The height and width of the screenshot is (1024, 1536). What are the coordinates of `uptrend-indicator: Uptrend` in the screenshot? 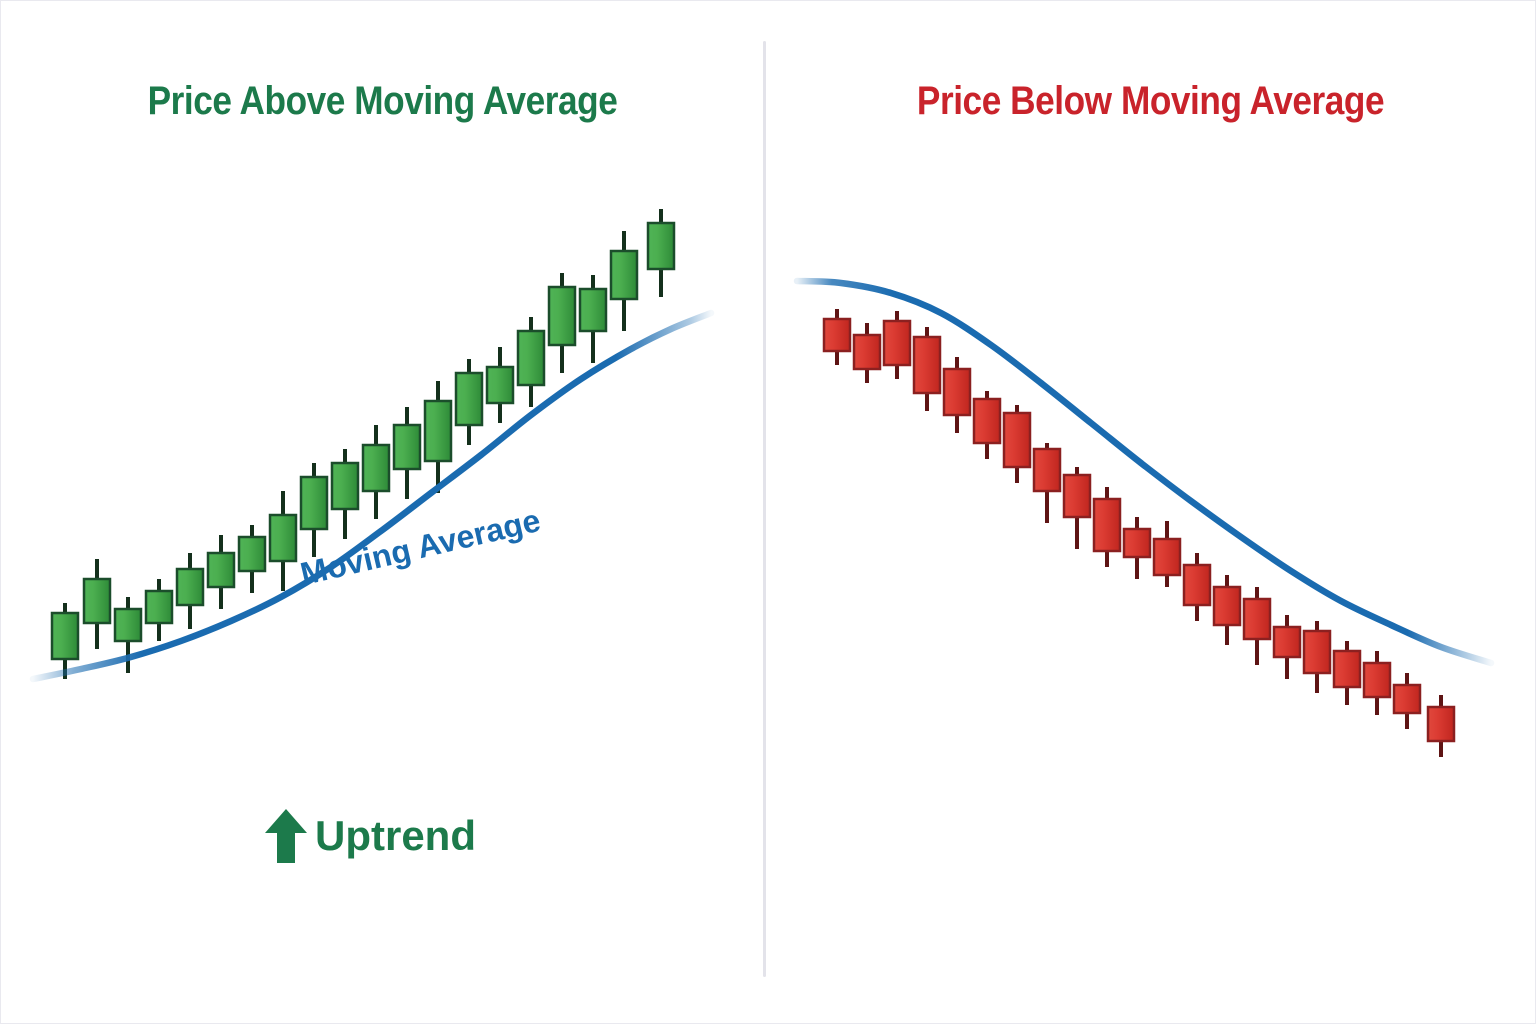 It's located at (369, 836).